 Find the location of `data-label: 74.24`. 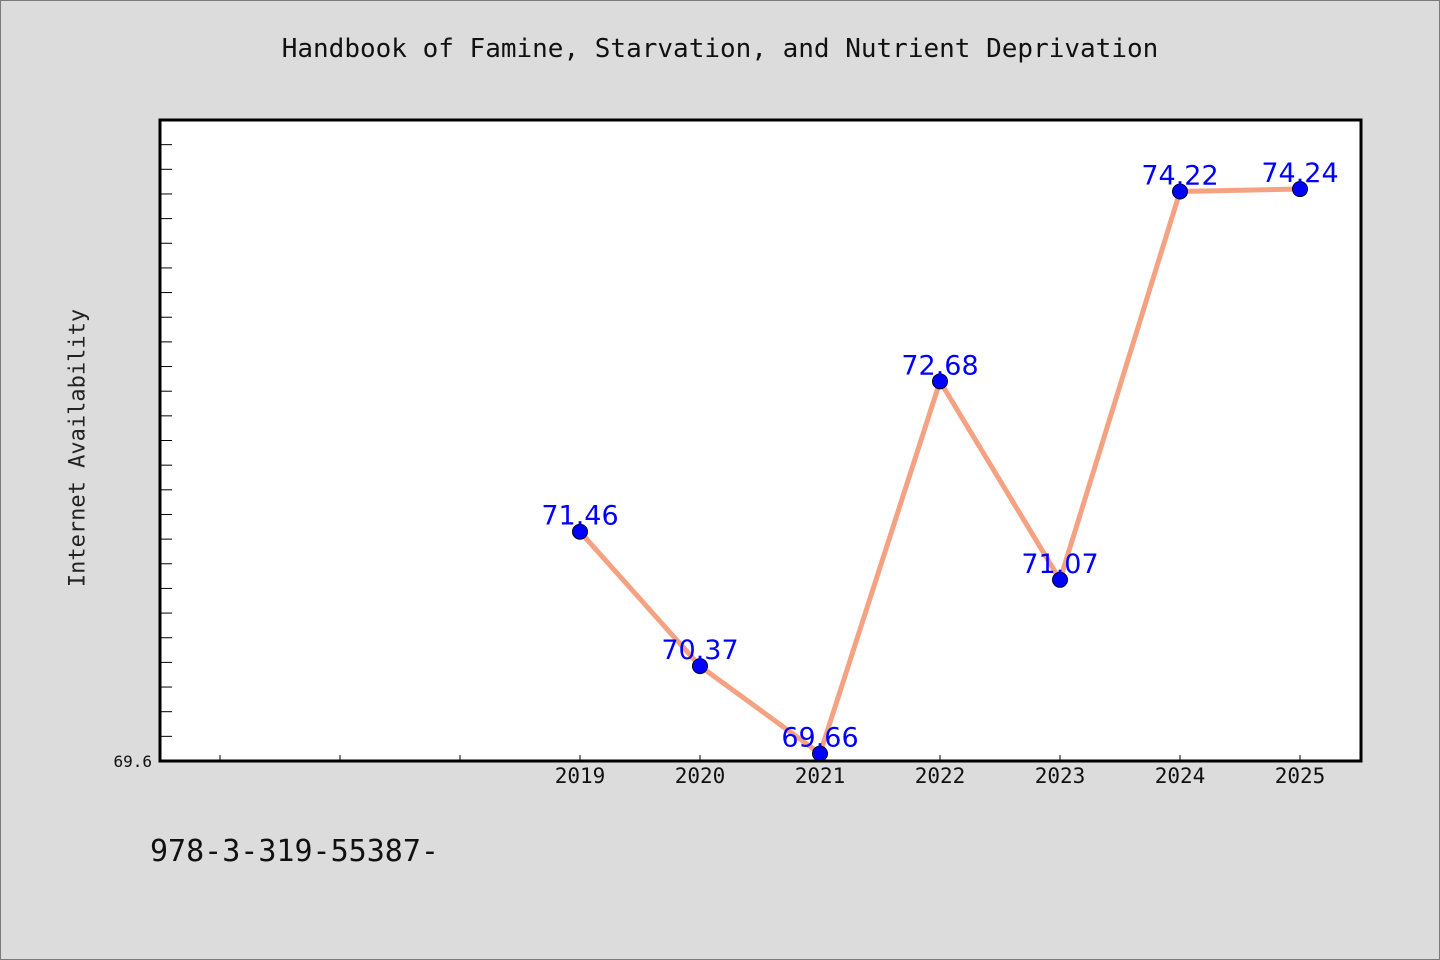

data-label: 74.24 is located at coordinates (1299, 173).